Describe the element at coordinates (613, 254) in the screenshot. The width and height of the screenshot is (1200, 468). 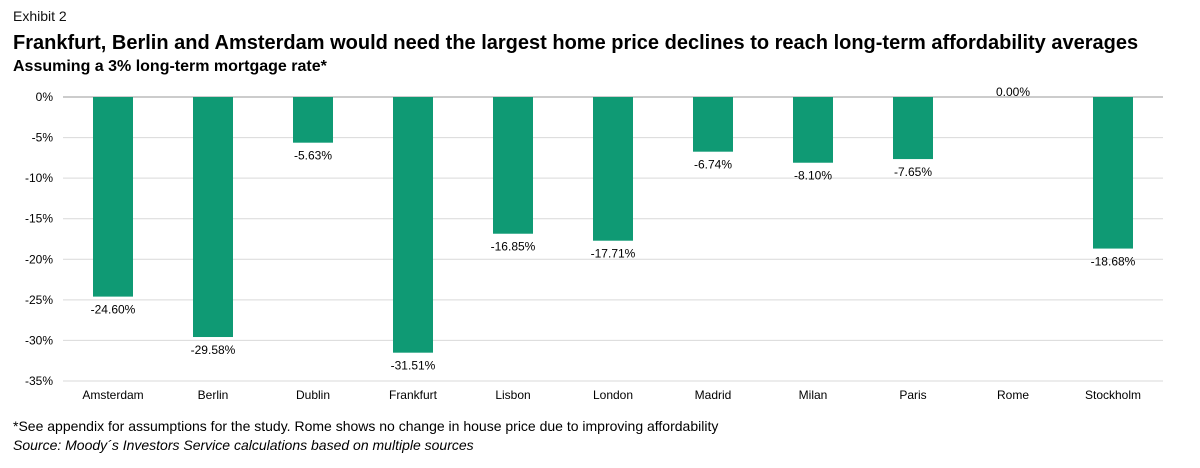
I see `data-label: -17.71%` at that location.